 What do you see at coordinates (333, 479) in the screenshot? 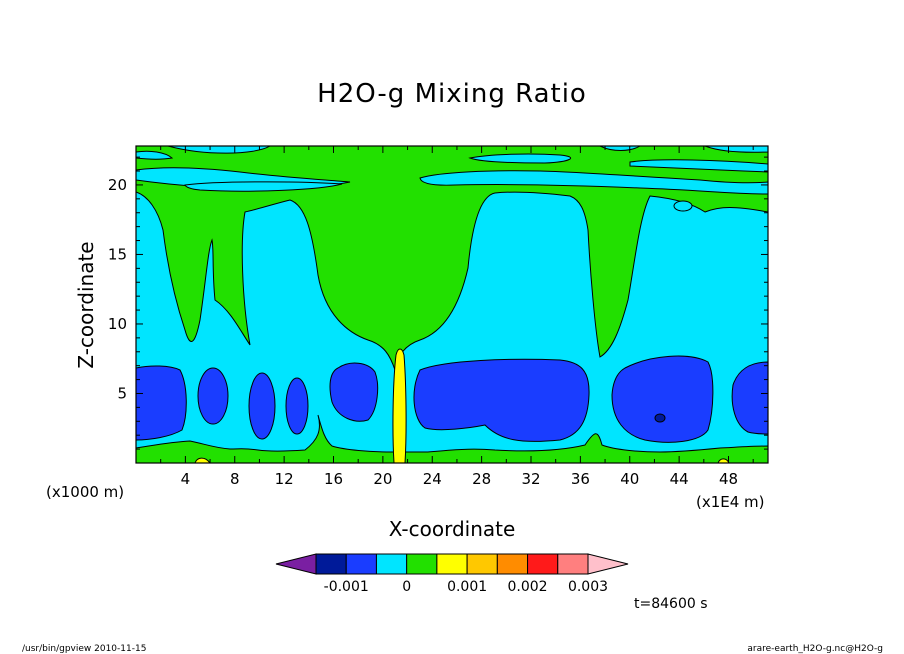
I see `x-tick-label: 16` at bounding box center [333, 479].